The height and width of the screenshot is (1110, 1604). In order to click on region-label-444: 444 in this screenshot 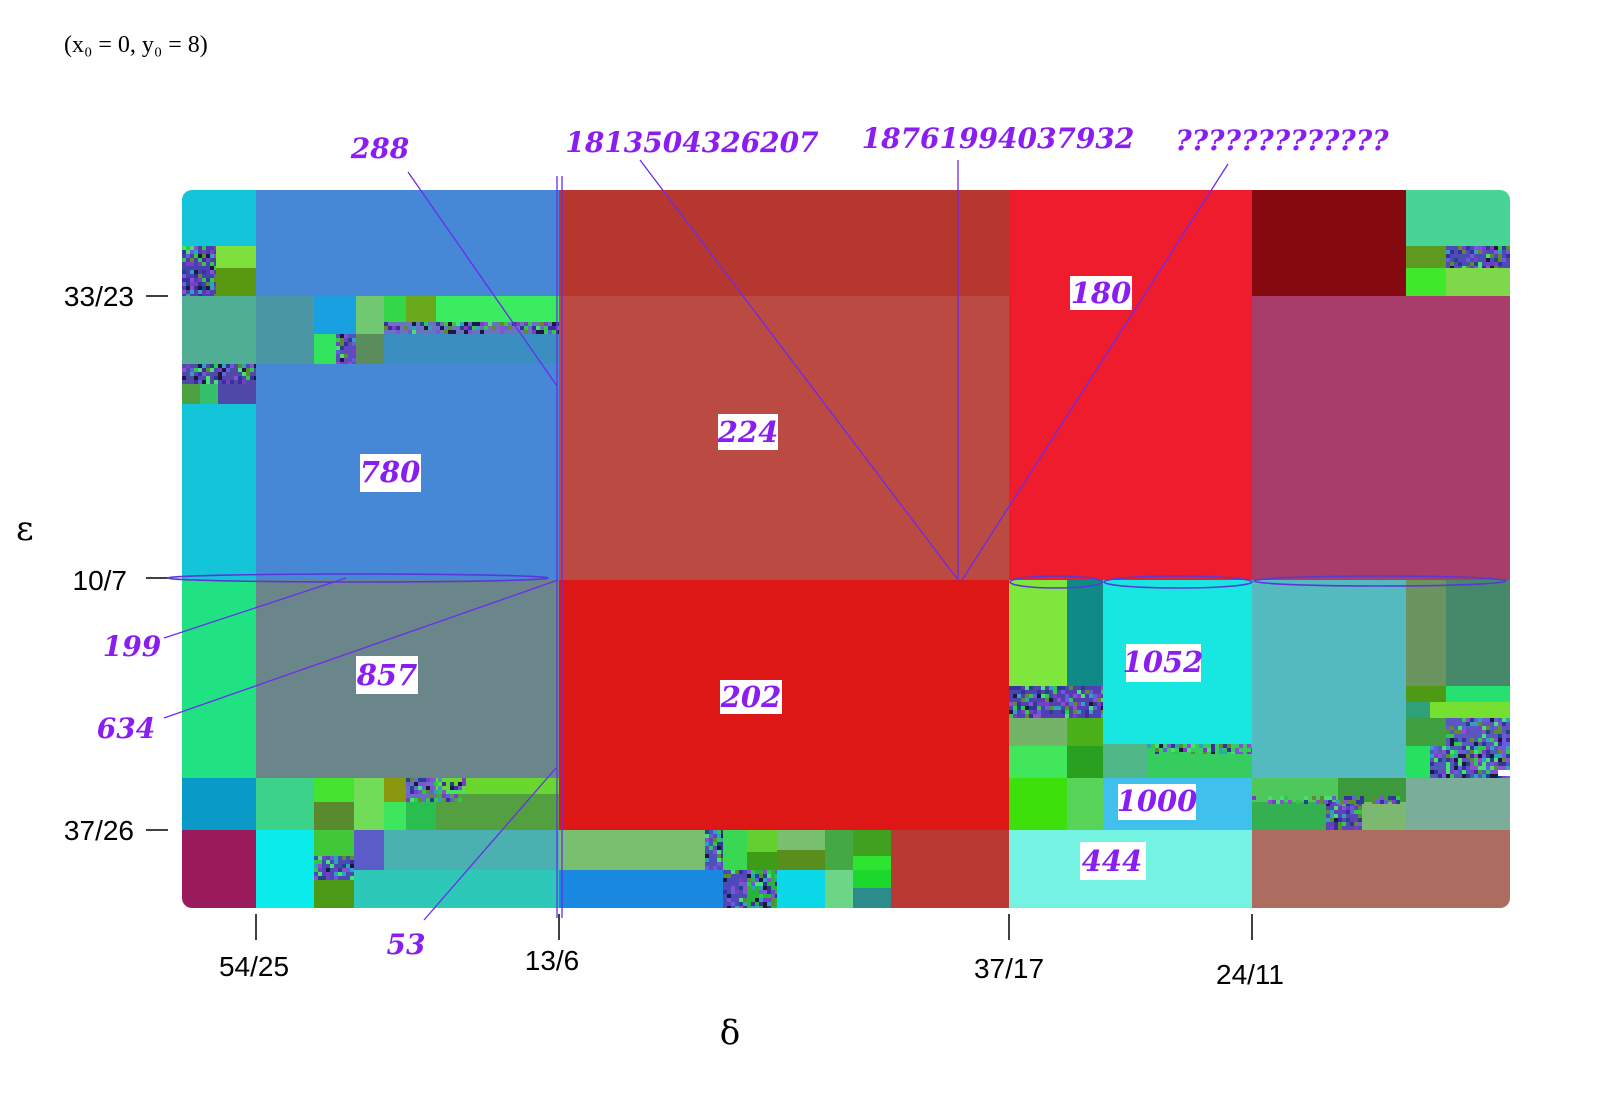, I will do `click(1112, 861)`.